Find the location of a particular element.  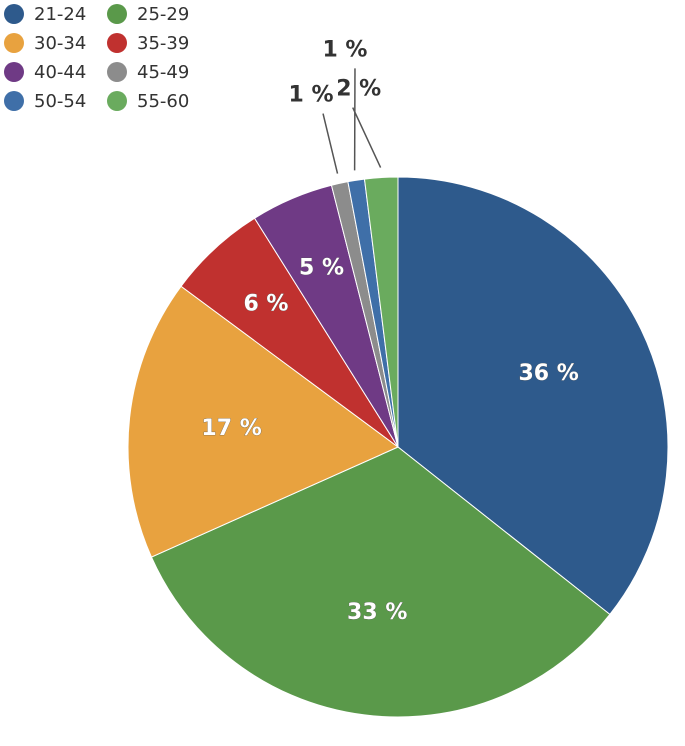

legend-item-55-60: 55-60 is located at coordinates (148, 101).